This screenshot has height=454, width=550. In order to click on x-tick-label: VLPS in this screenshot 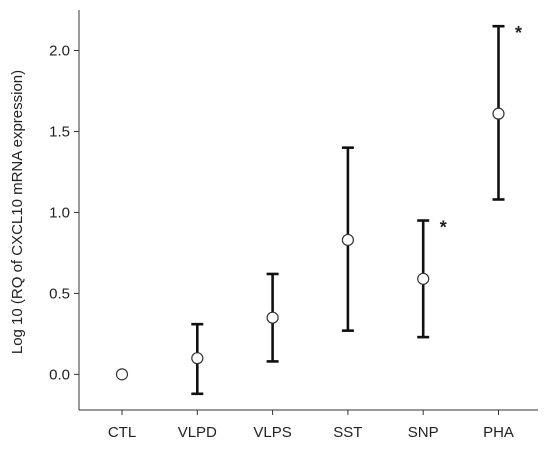, I will do `click(272, 432)`.